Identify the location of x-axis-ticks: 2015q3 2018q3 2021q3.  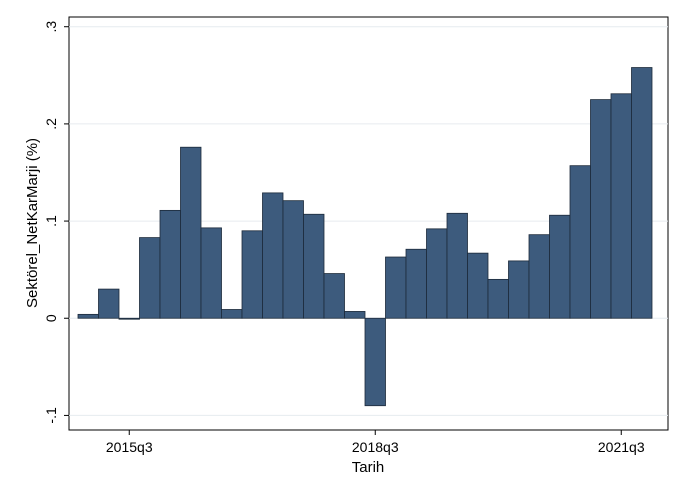
(375, 442).